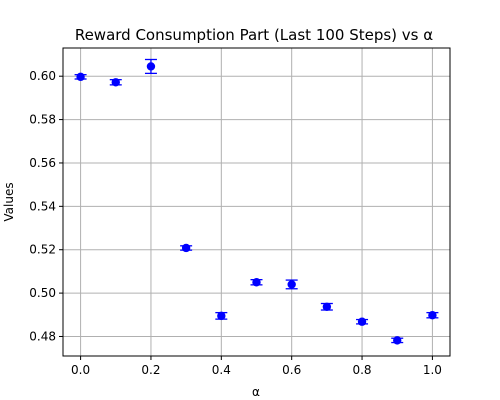  Describe the element at coordinates (150, 370) in the screenshot. I see `x-tick-label: 0.2` at that location.